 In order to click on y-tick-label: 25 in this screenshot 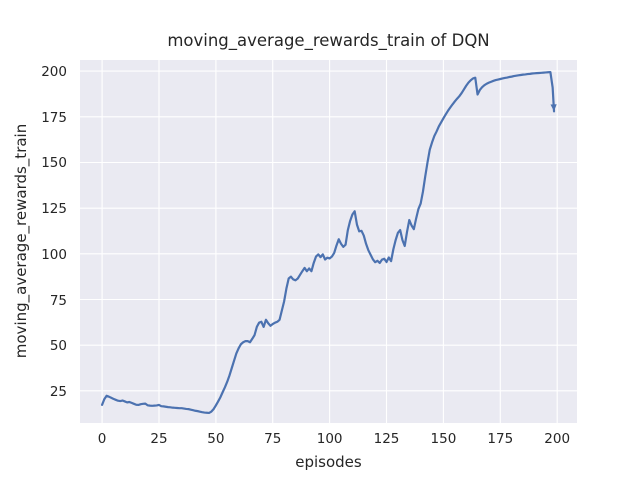, I will do `click(58, 391)`.